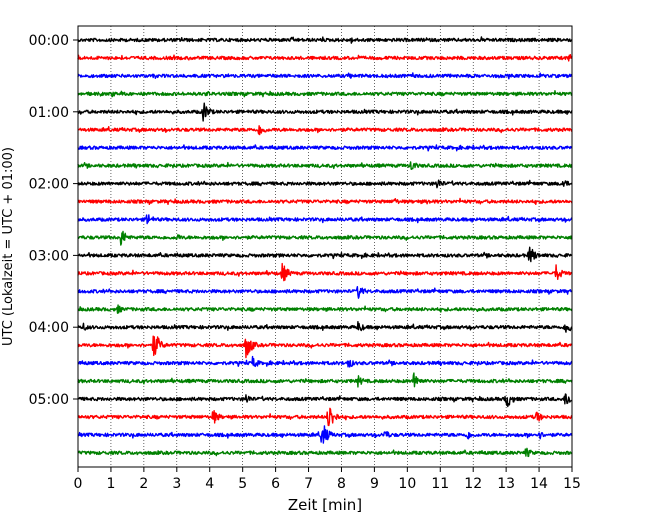  What do you see at coordinates (275, 484) in the screenshot?
I see `x-tick-label: 6` at bounding box center [275, 484].